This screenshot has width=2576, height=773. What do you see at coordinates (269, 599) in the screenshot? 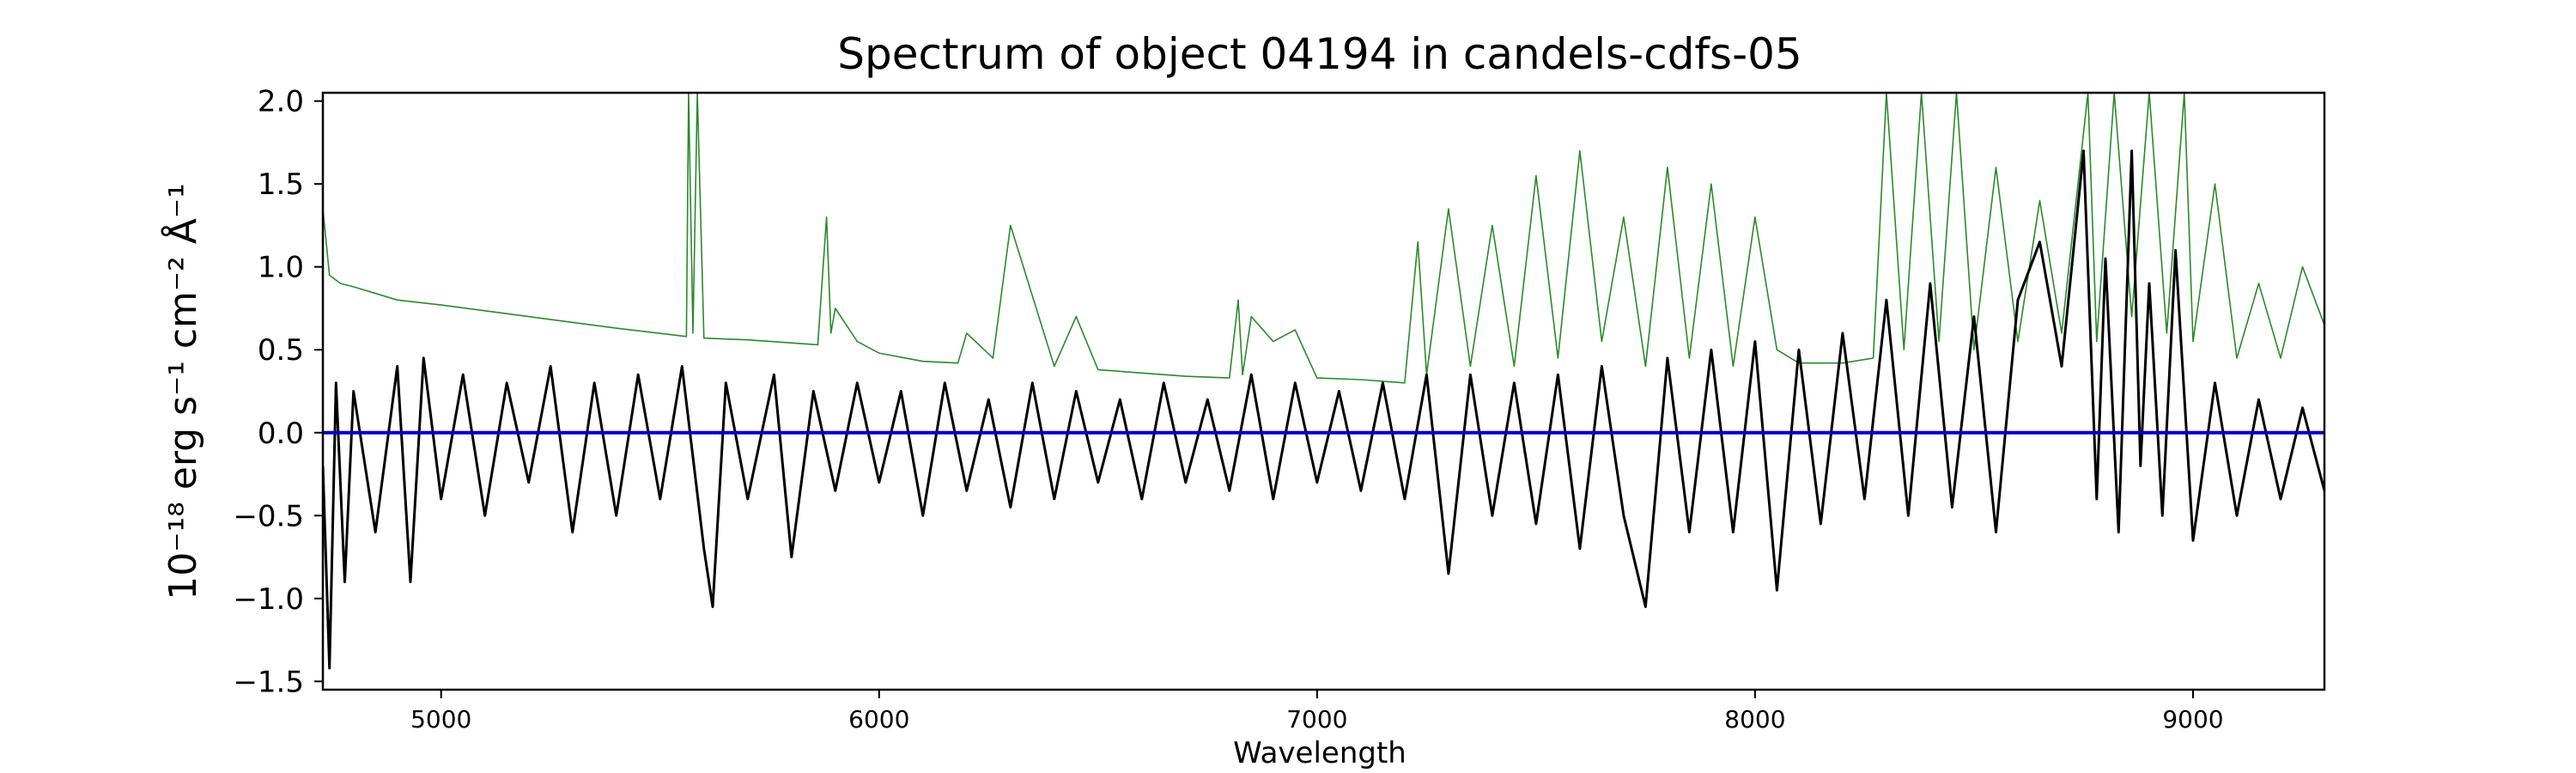
I see `y-tick-label: −1.0` at bounding box center [269, 599].